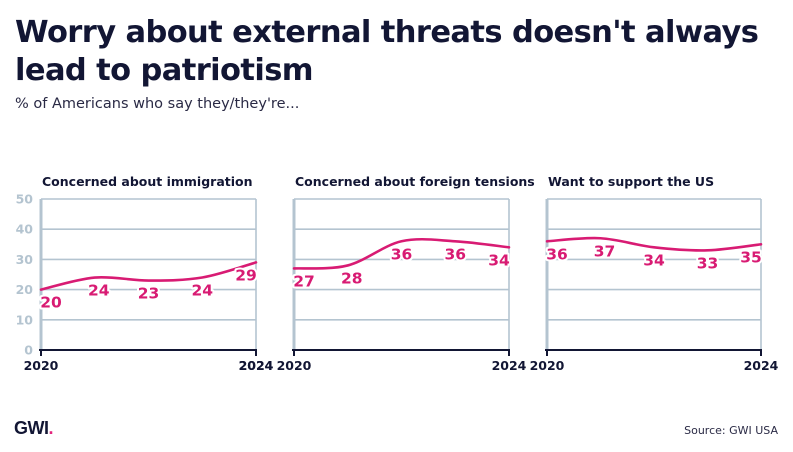 The width and height of the screenshot is (793, 452). What do you see at coordinates (25, 229) in the screenshot?
I see `y-tick-label: 40` at bounding box center [25, 229].